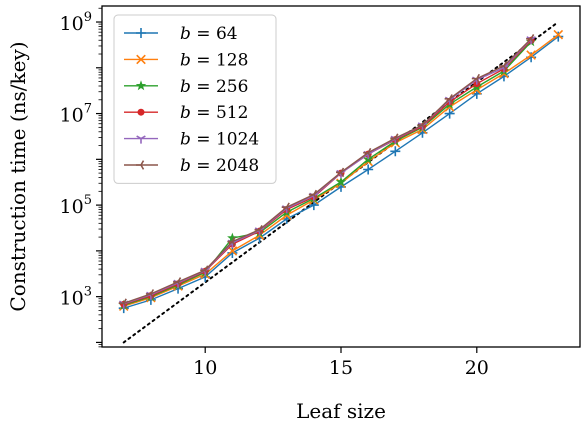 The width and height of the screenshot is (588, 427). I want to click on legend-label: b = 2048, so click(219, 166).